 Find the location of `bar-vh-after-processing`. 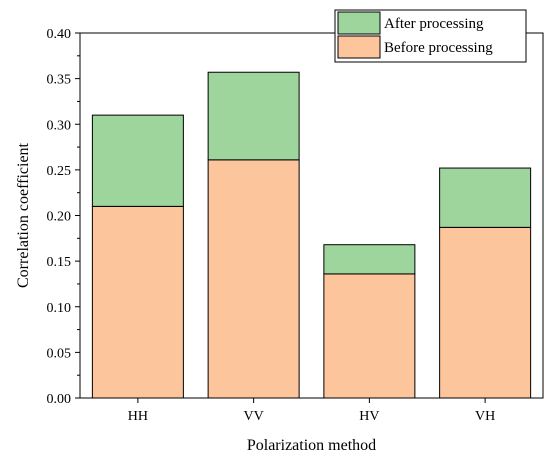

bar-vh-after-processing is located at coordinates (485, 197).